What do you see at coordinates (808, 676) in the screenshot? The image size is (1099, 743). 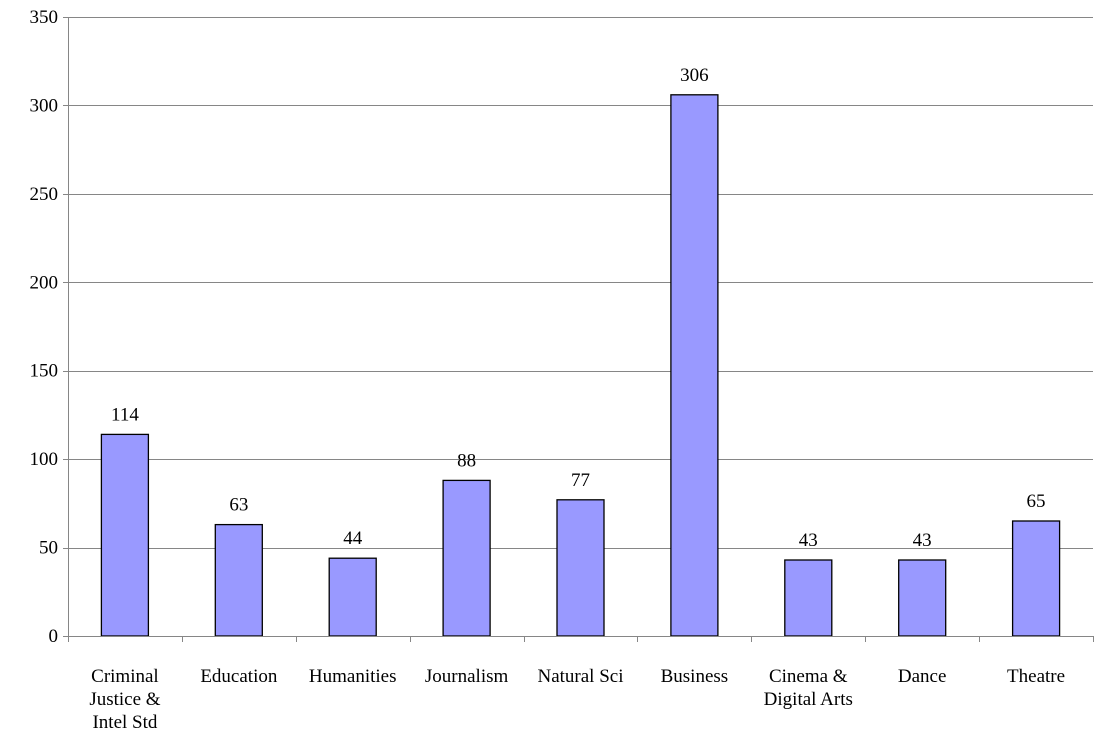 I see `x-category-label-line: Cinema &` at bounding box center [808, 676].